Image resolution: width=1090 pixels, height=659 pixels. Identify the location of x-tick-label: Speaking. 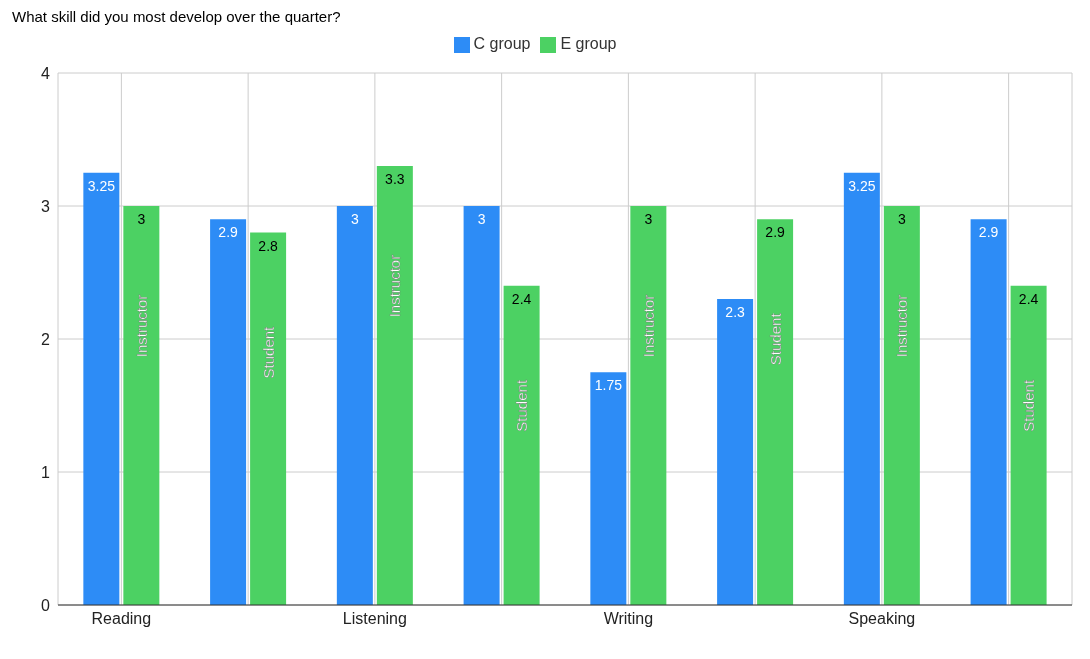
(882, 619).